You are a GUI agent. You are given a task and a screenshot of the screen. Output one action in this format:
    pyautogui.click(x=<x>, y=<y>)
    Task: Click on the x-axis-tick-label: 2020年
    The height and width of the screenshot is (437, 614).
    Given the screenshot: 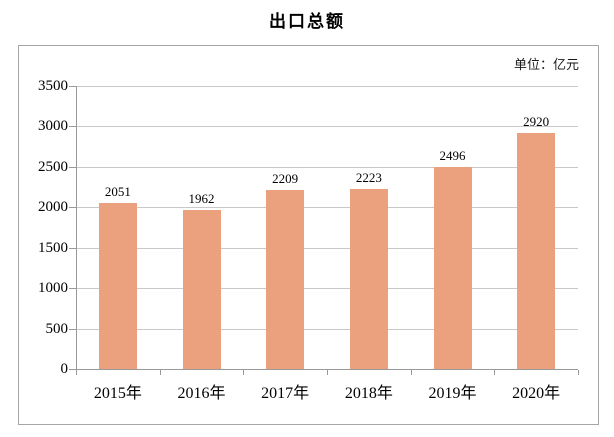 What is the action you would take?
    pyautogui.click(x=536, y=393)
    